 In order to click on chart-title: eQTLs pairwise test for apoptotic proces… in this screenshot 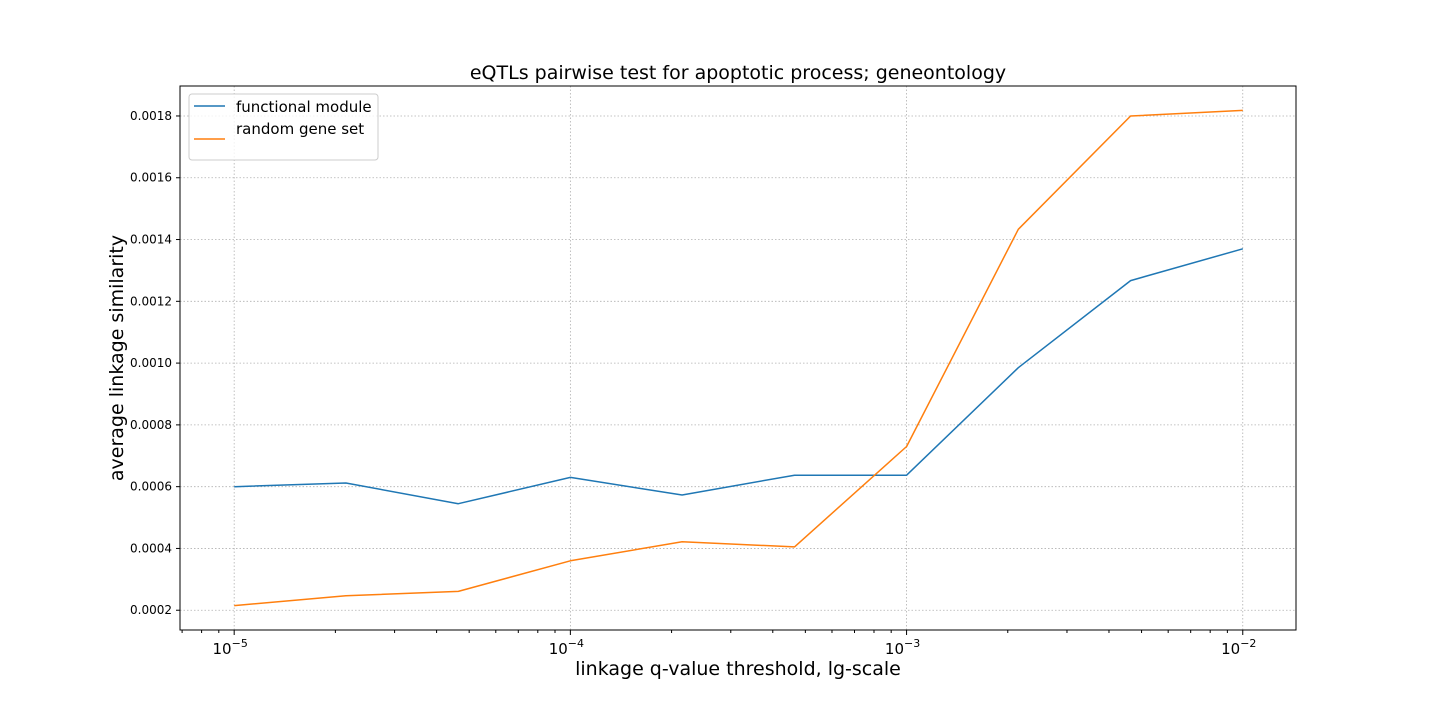, I will do `click(738, 73)`.